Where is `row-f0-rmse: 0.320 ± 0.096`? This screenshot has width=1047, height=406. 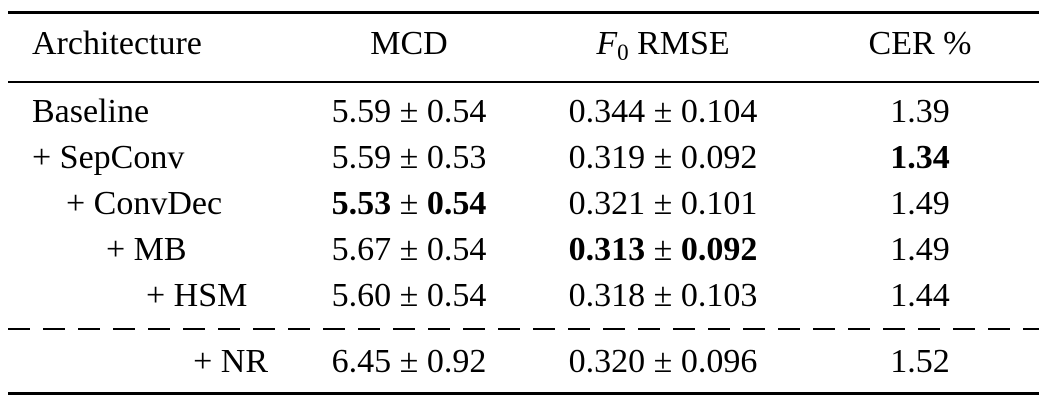
row-f0-rmse: 0.320 ± 0.096 is located at coordinates (663, 362).